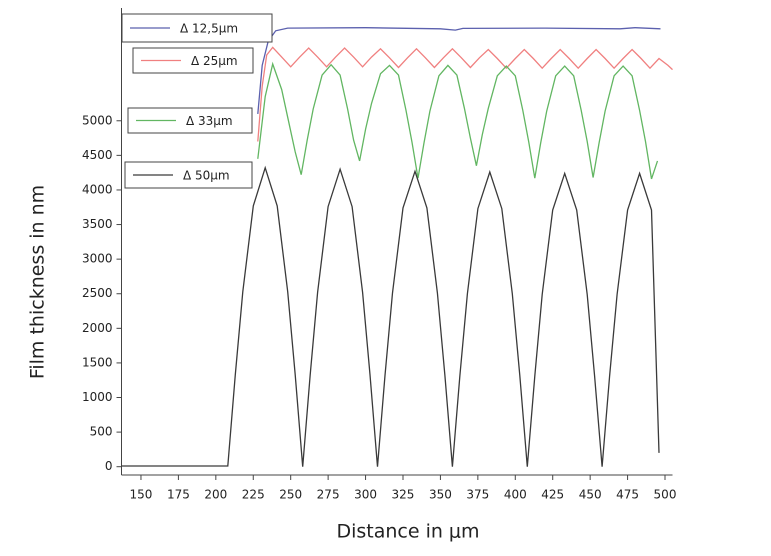  I want to click on x-tick-label: 275, so click(328, 495).